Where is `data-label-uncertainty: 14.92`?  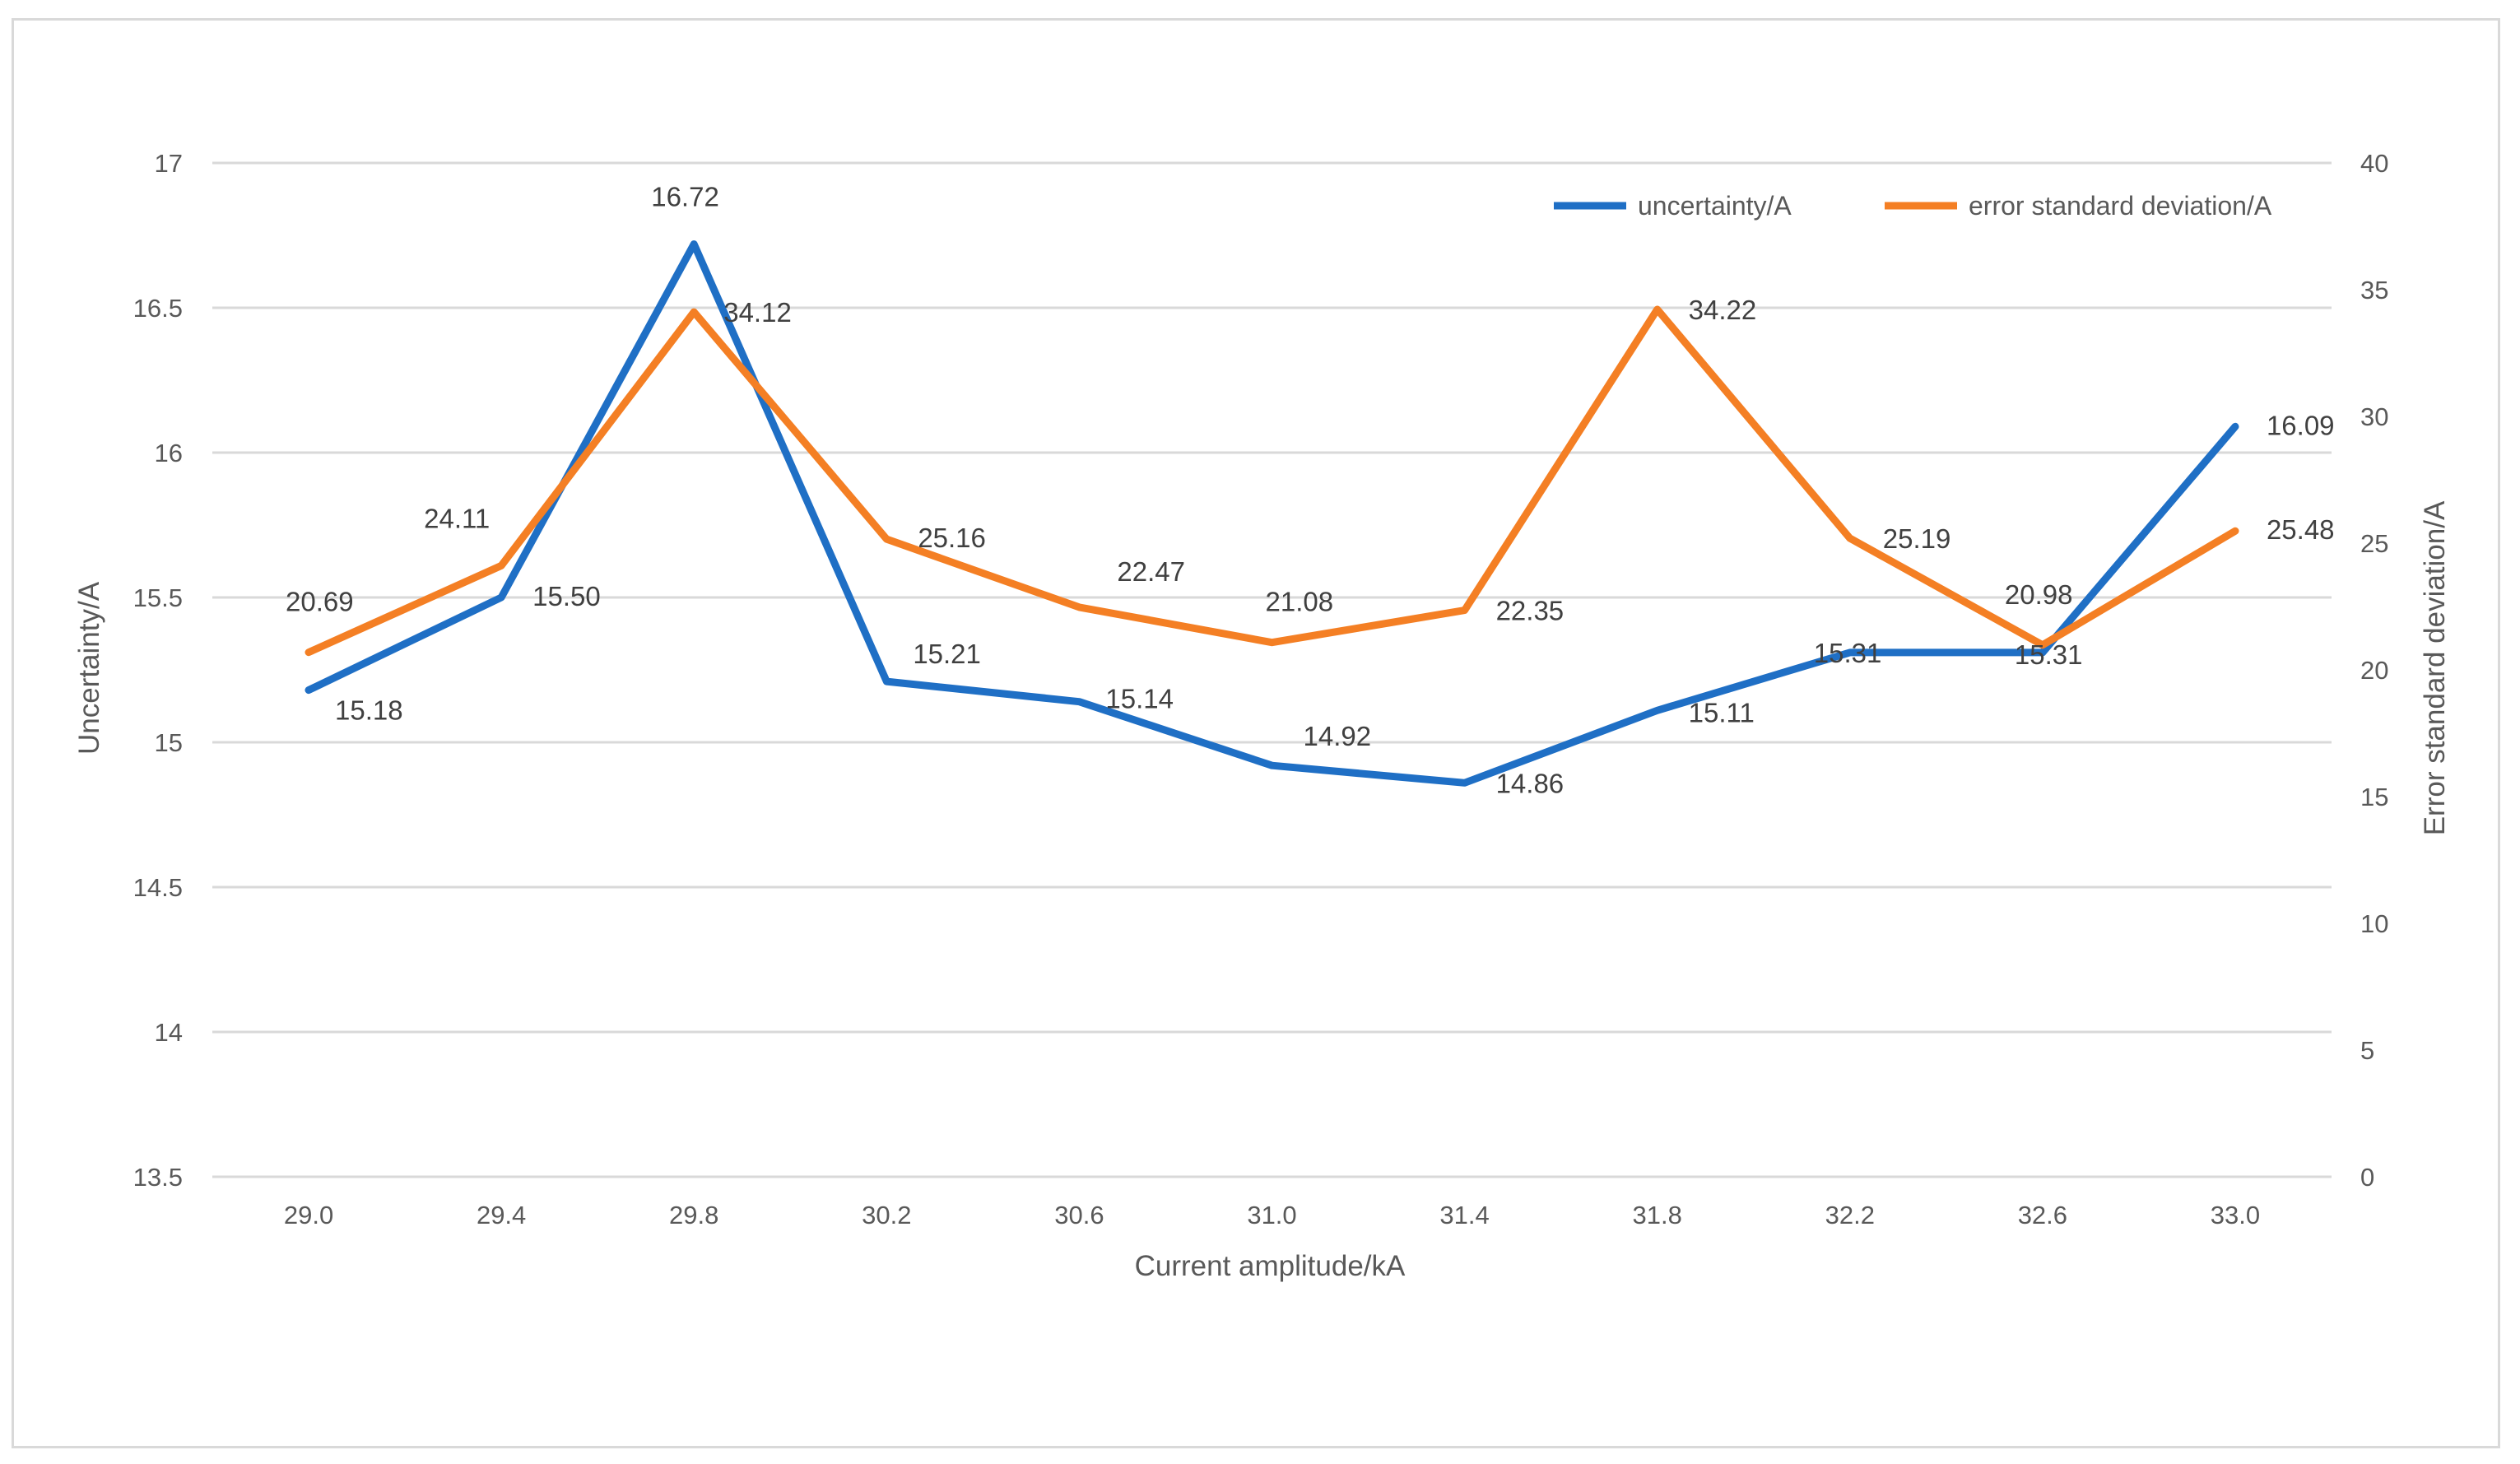
data-label-uncertainty: 14.92 is located at coordinates (1338, 736).